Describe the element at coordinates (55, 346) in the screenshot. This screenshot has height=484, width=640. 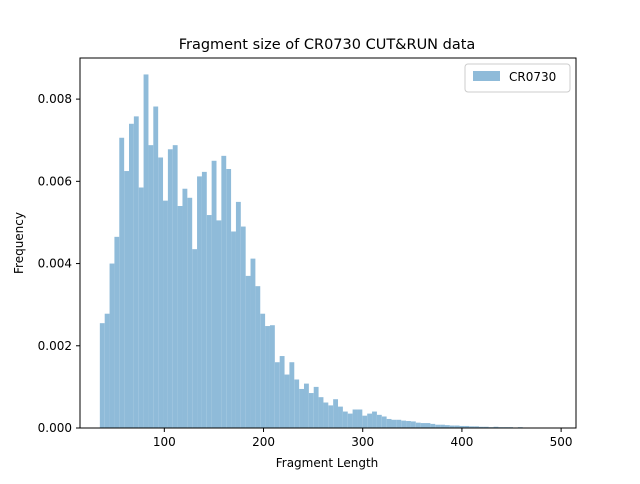
I see `y-tick-label: 0.002` at that location.